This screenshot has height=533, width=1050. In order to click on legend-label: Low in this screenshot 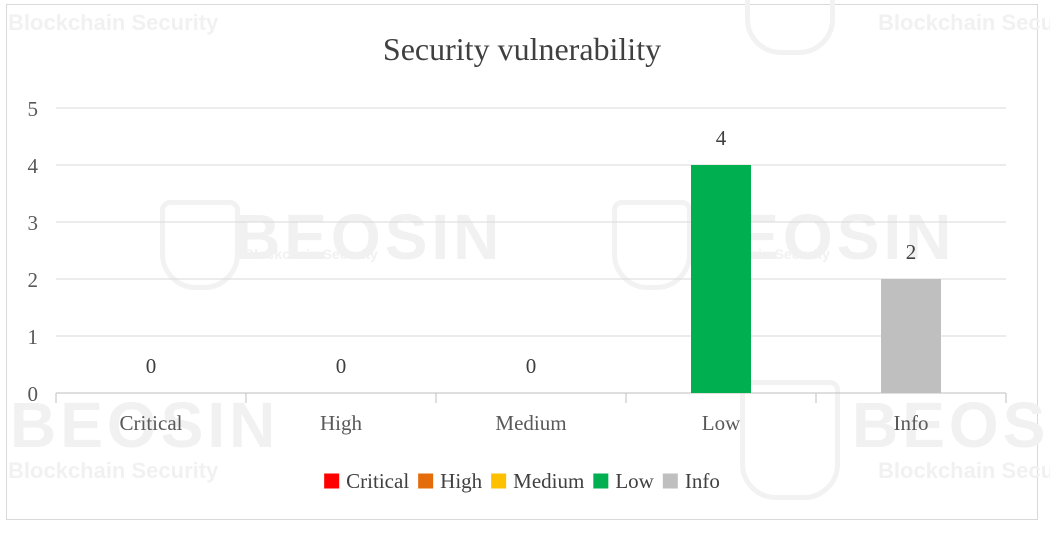, I will do `click(634, 481)`.